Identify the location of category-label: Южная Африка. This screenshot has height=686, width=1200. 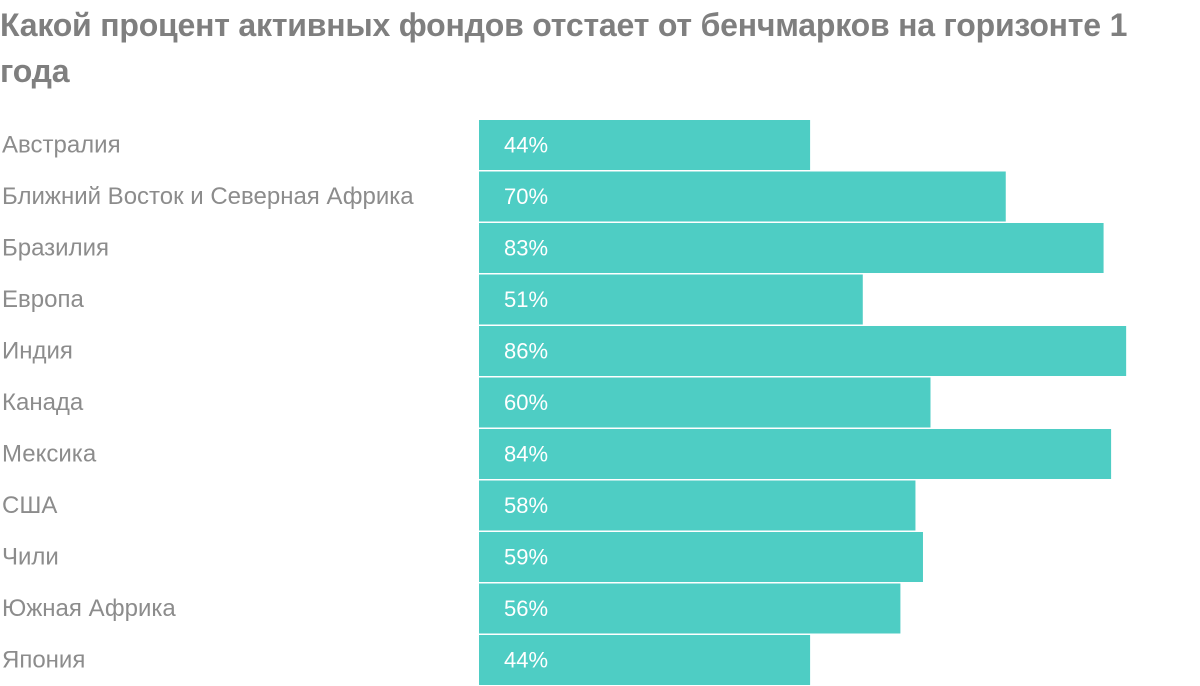
(89, 608).